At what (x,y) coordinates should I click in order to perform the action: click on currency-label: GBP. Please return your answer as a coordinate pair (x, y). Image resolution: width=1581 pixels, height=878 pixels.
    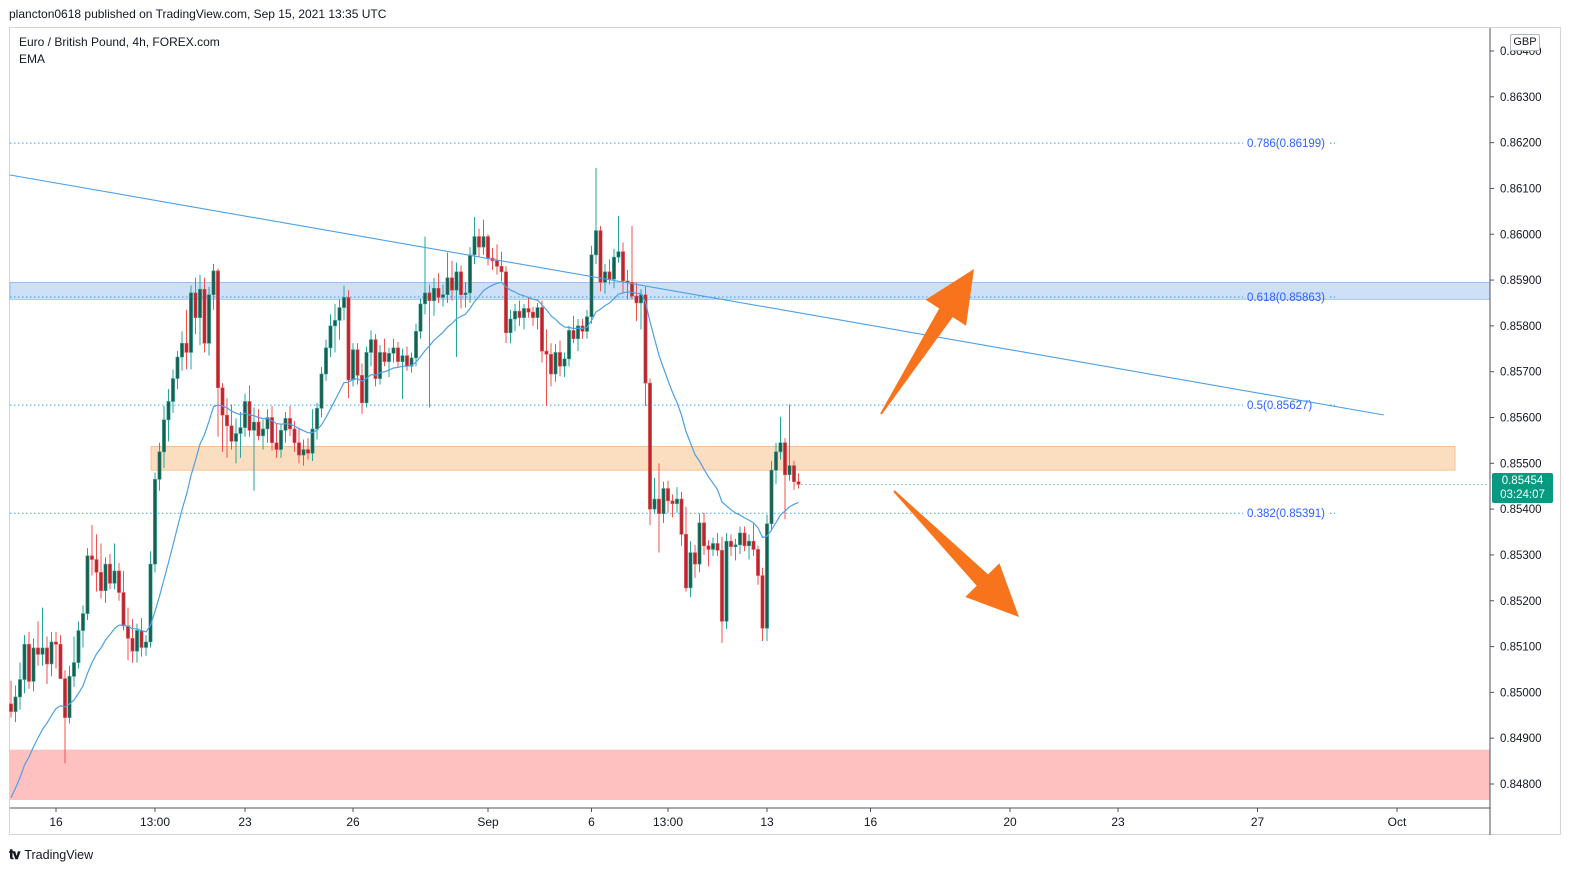
    Looking at the image, I should click on (1525, 42).